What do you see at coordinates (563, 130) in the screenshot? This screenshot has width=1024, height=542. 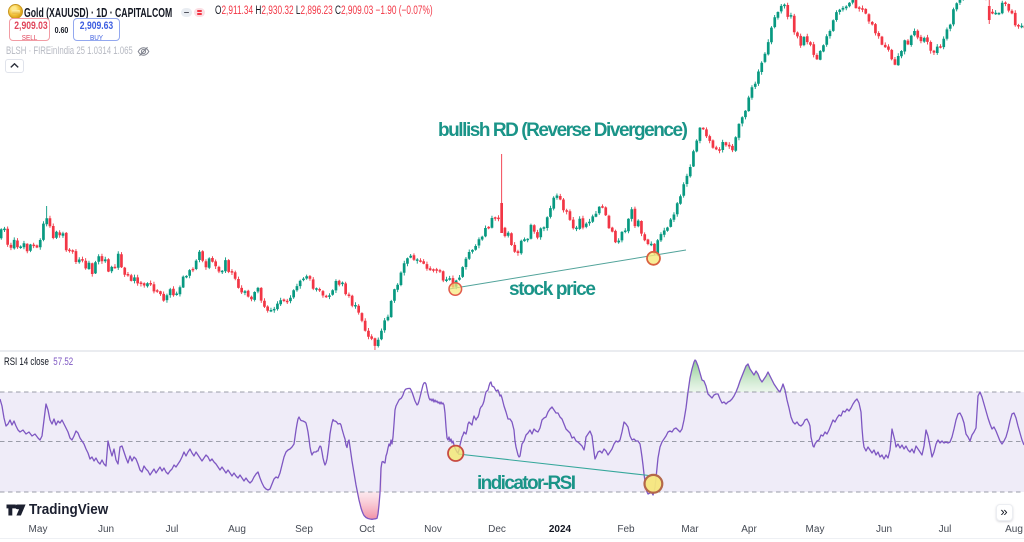 I see `svg-text:bullish RD (Reverse Divergence: bullish RD (Reverse Divergence)` at bounding box center [563, 130].